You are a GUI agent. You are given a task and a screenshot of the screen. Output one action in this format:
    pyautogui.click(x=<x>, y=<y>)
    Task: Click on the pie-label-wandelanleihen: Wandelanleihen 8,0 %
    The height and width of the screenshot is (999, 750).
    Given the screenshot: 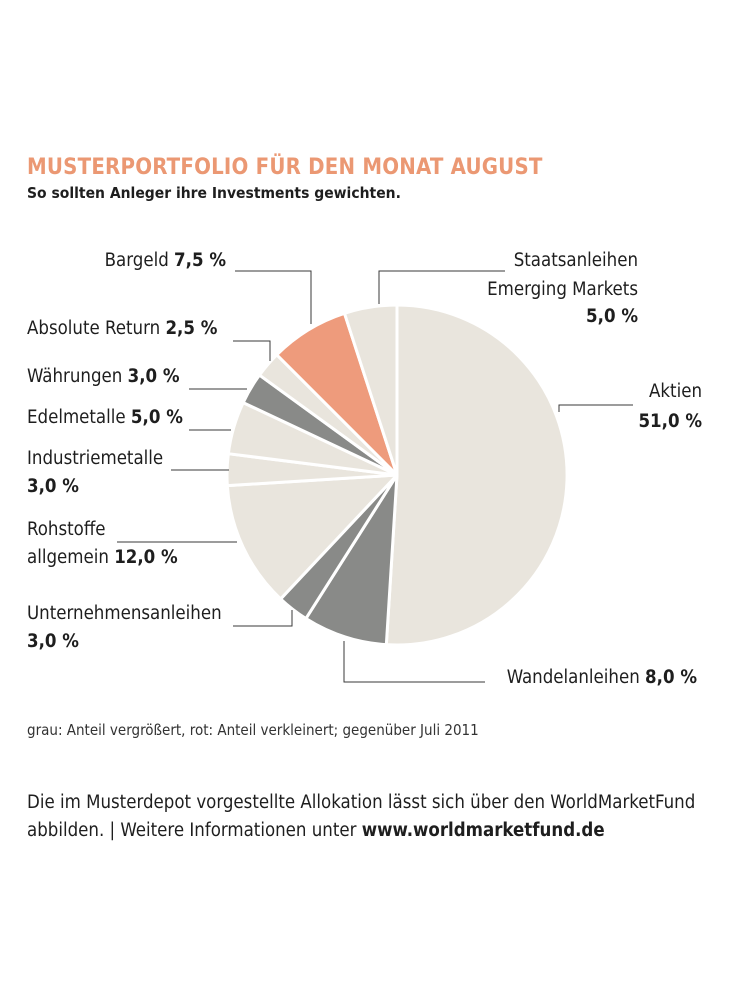 What is the action you would take?
    pyautogui.click(x=602, y=677)
    